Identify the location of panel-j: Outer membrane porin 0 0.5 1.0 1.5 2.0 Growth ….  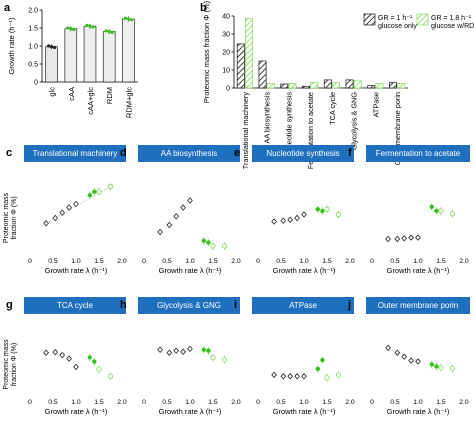
(418, 356).